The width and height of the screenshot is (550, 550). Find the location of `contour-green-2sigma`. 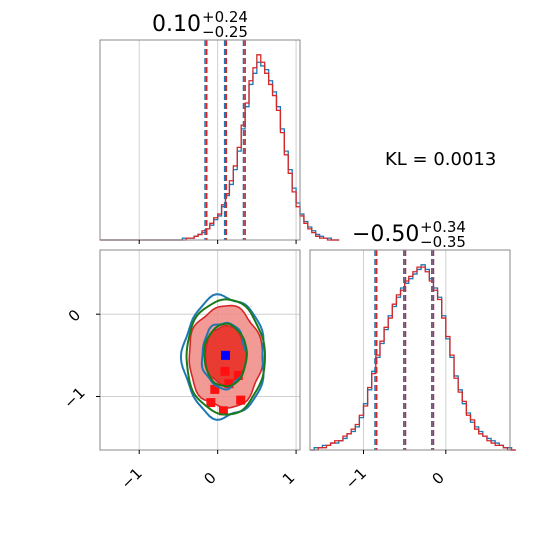

contour-green-2sigma is located at coordinates (226, 357).